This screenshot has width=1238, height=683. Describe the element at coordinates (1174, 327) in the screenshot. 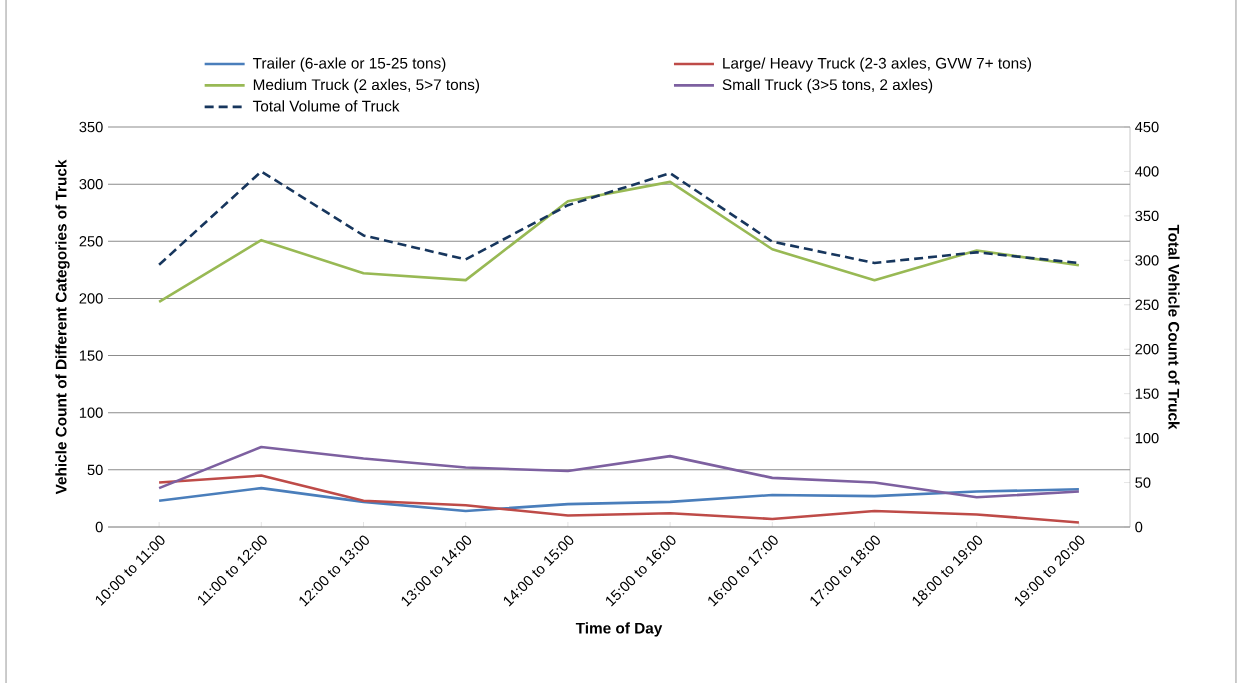

I see `y2-axis-title: Total Vehicle Count of Truck` at that location.